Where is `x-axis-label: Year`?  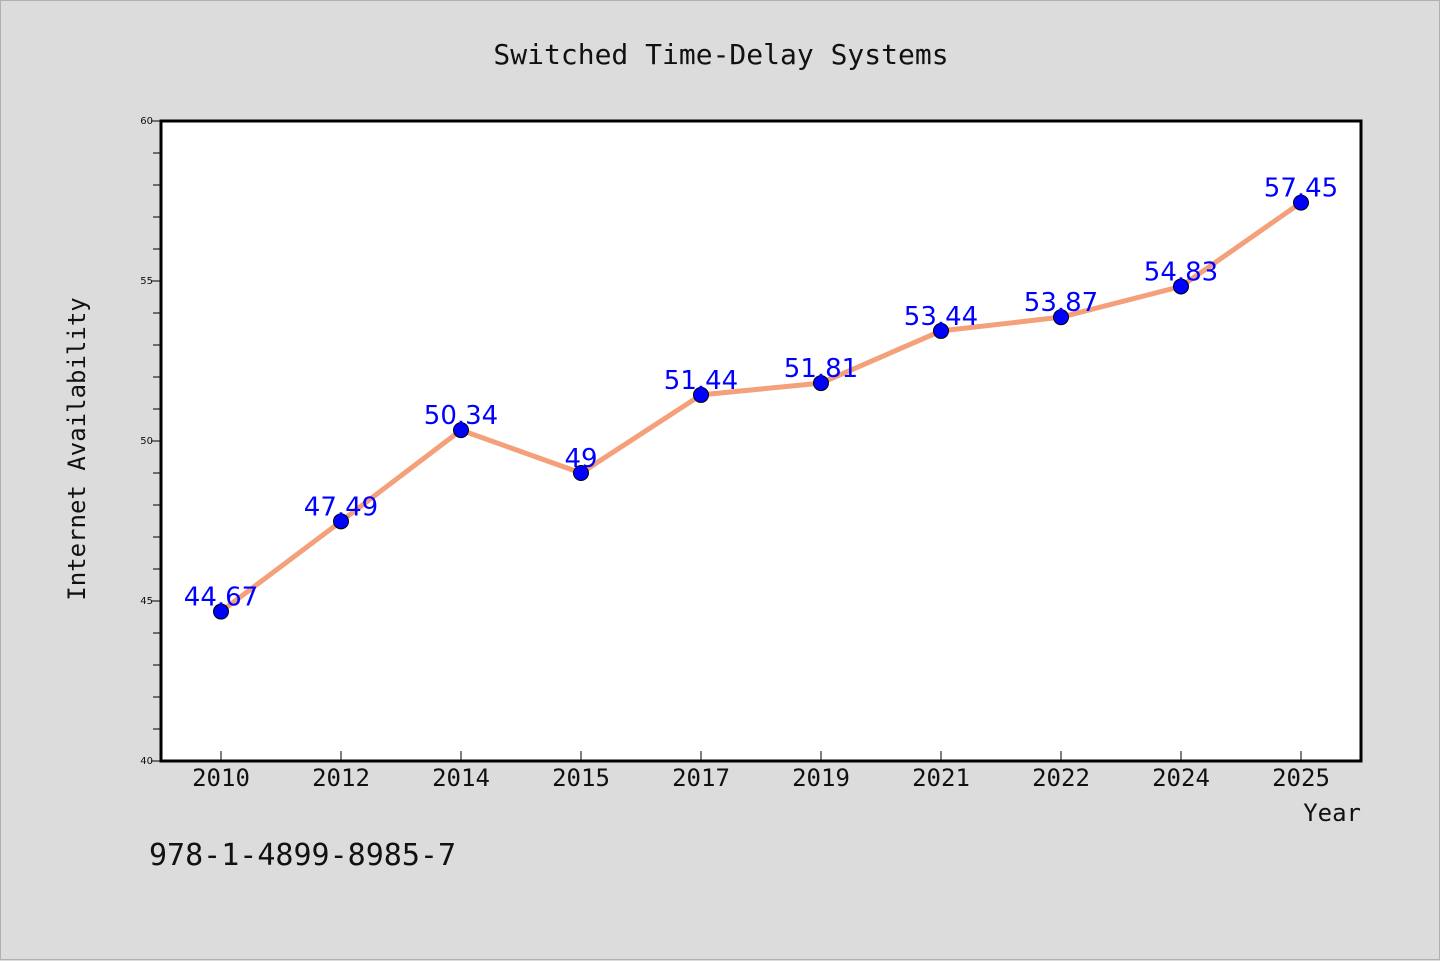
x-axis-label: Year is located at coordinates (1332, 813).